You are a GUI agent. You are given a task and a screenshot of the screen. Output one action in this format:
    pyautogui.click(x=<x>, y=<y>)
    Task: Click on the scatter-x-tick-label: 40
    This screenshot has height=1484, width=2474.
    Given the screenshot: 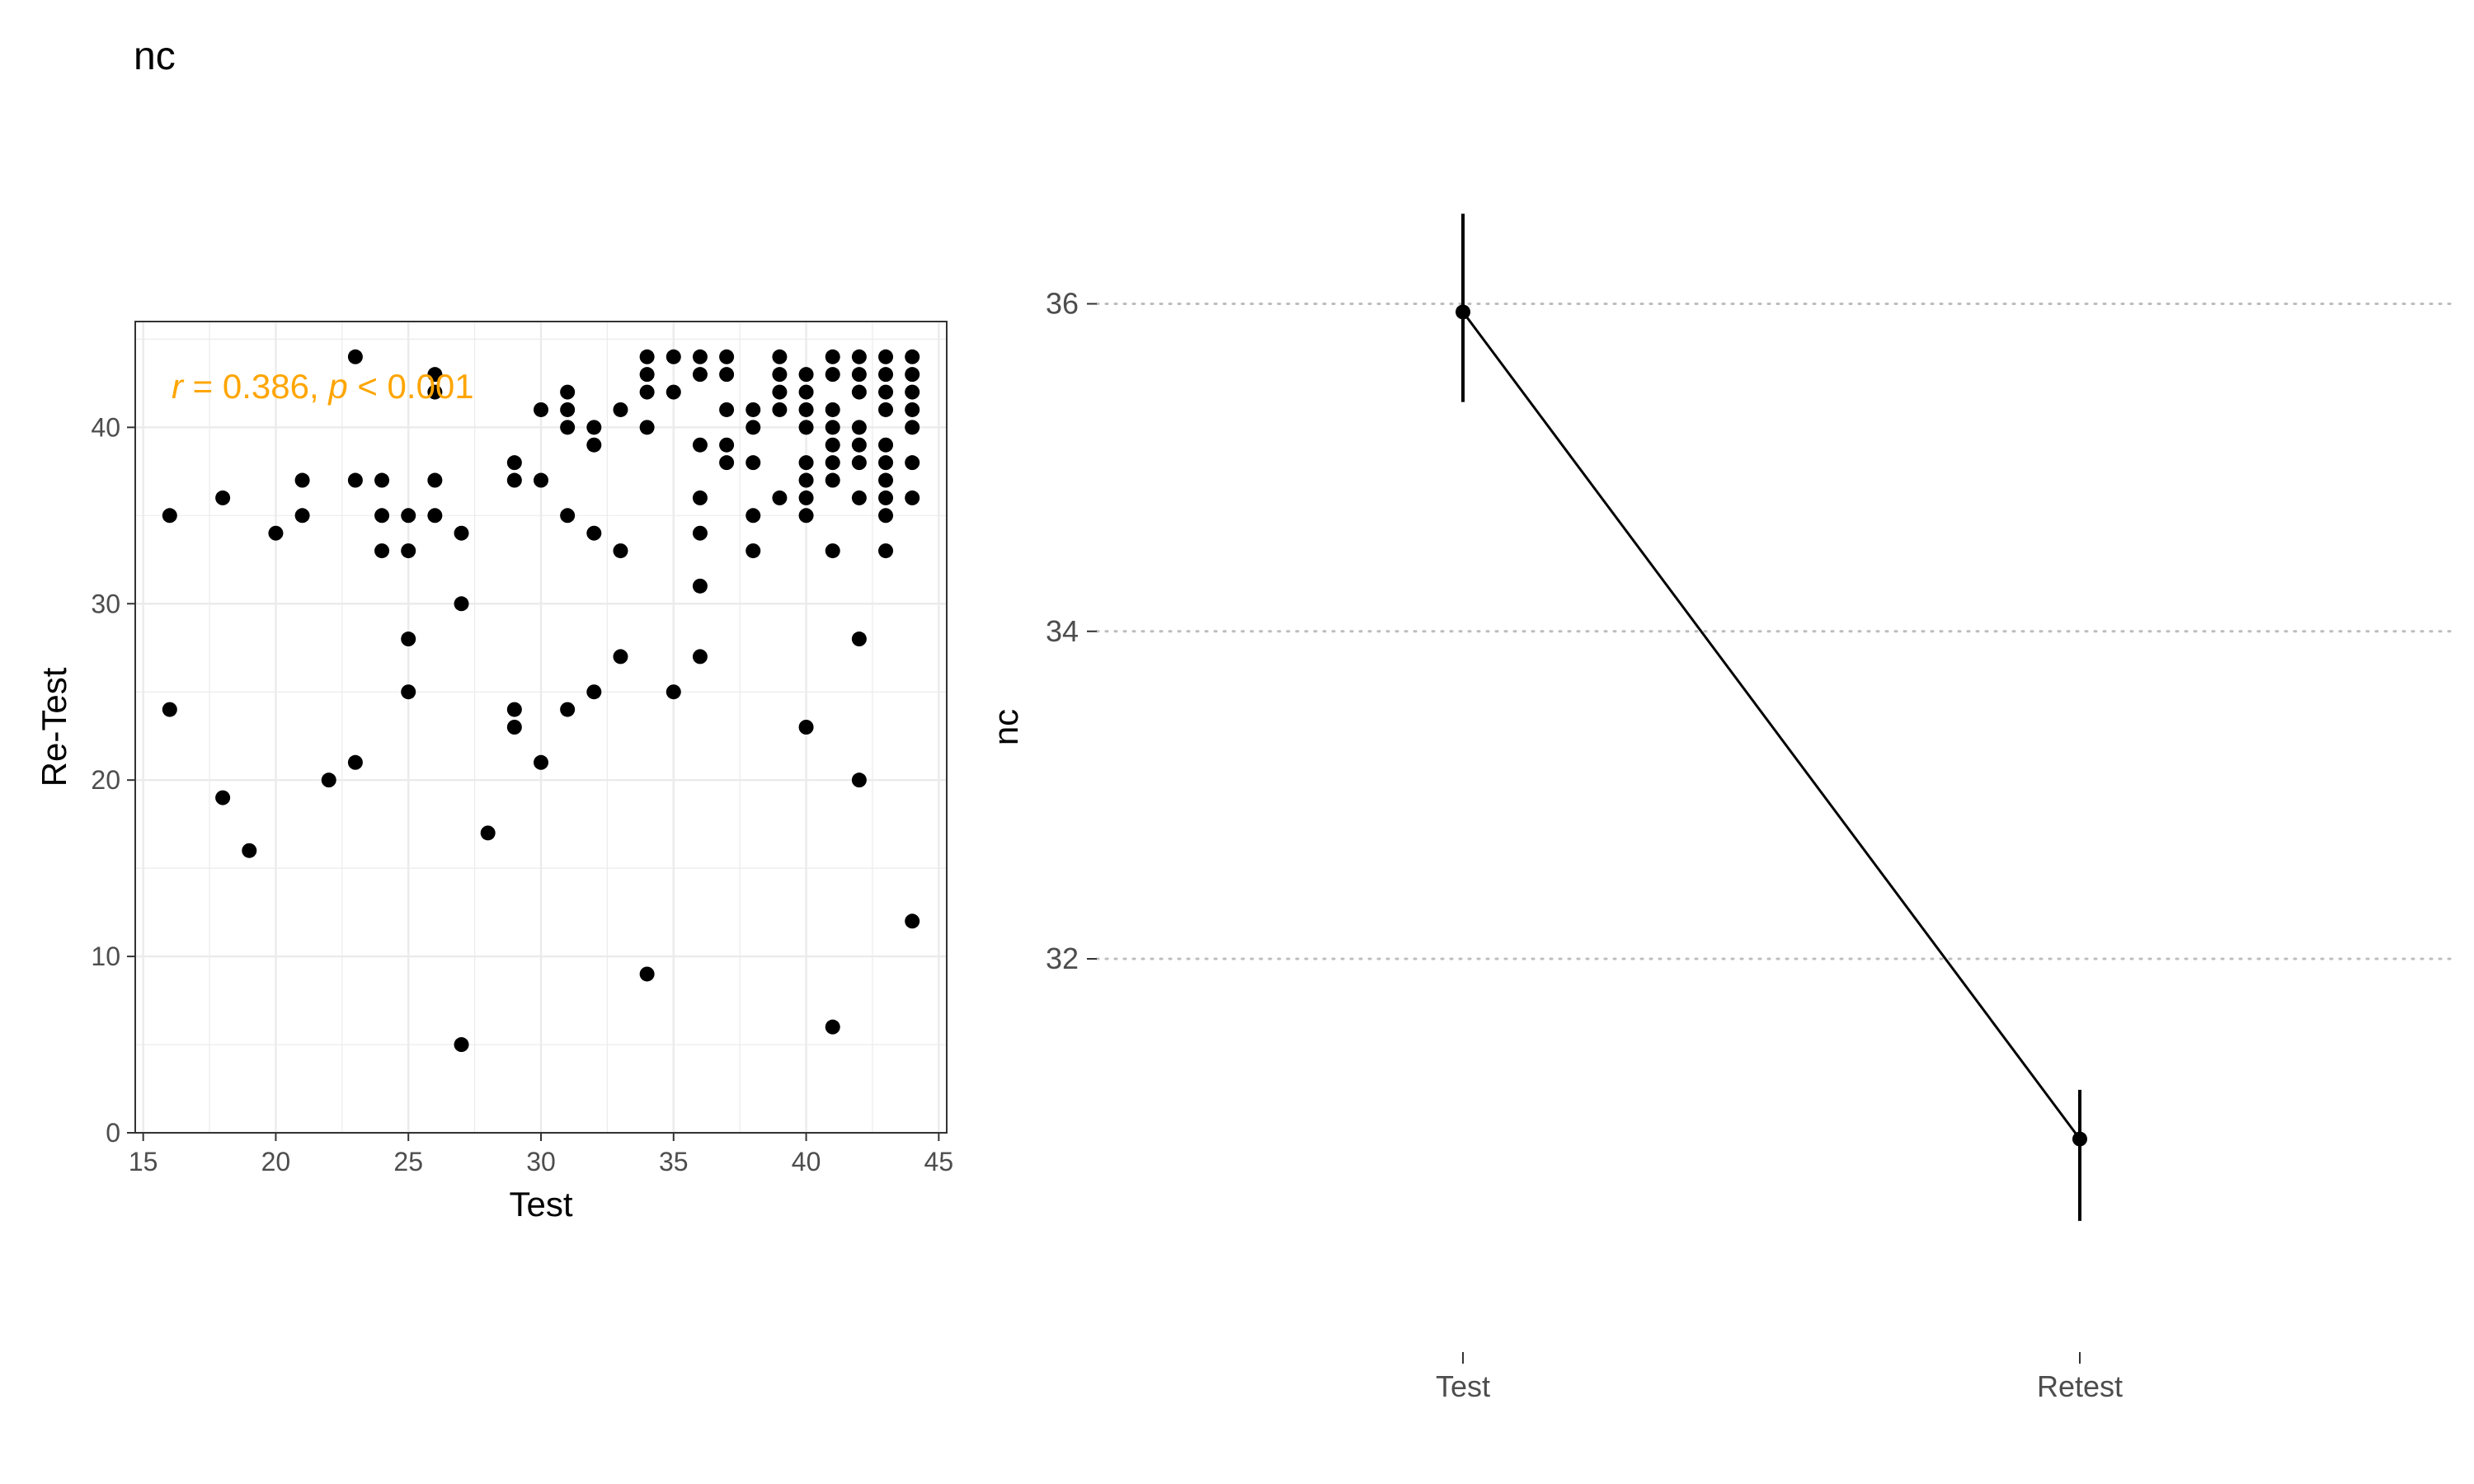 What is the action you would take?
    pyautogui.click(x=806, y=1161)
    